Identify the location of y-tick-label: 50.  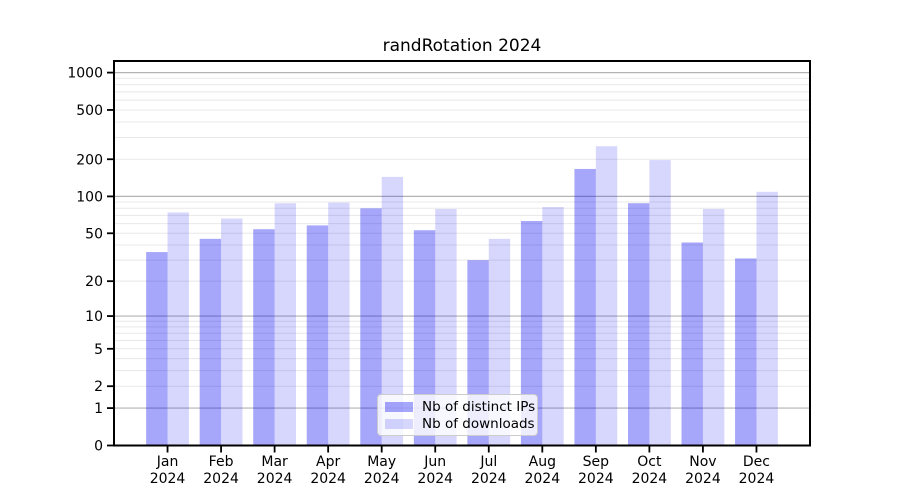
(94, 234).